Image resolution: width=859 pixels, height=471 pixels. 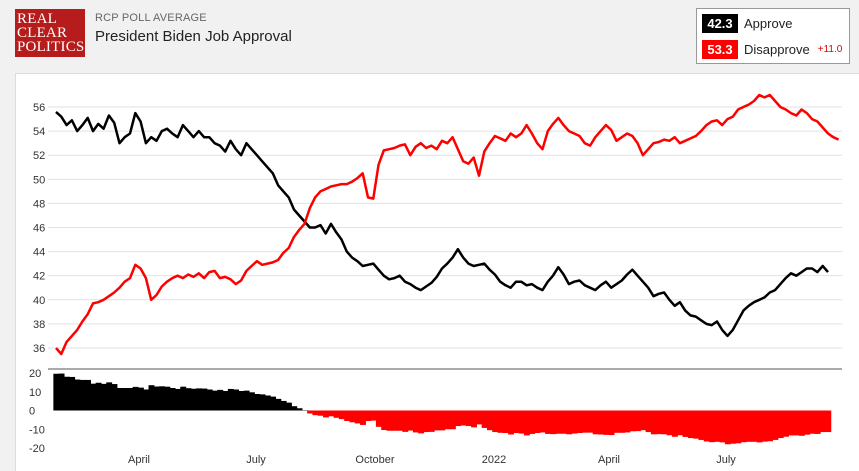 What do you see at coordinates (39, 204) in the screenshot?
I see `y-tick-label: 48` at bounding box center [39, 204].